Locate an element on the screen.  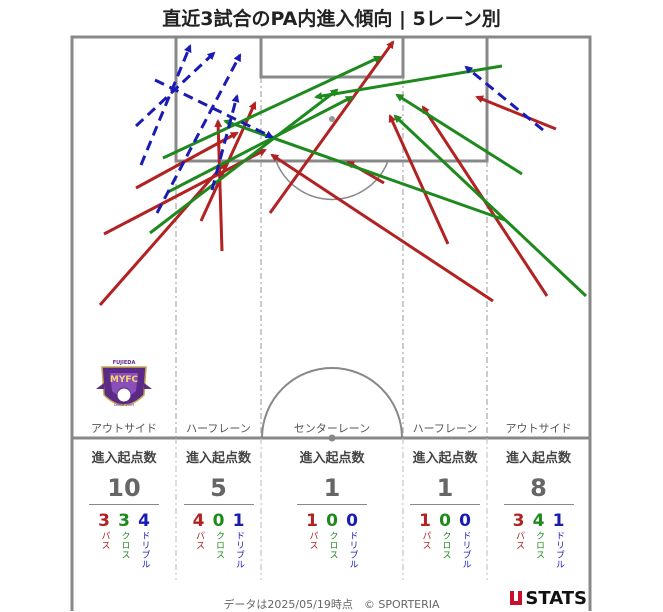
brand-logo: STATS is located at coordinates (548, 598).